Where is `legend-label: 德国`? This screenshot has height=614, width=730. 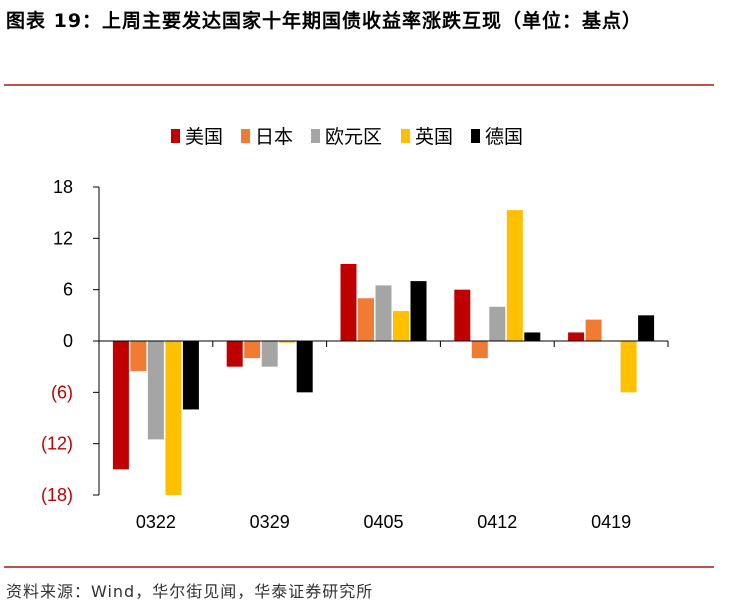
legend-label: 德国 is located at coordinates (504, 137).